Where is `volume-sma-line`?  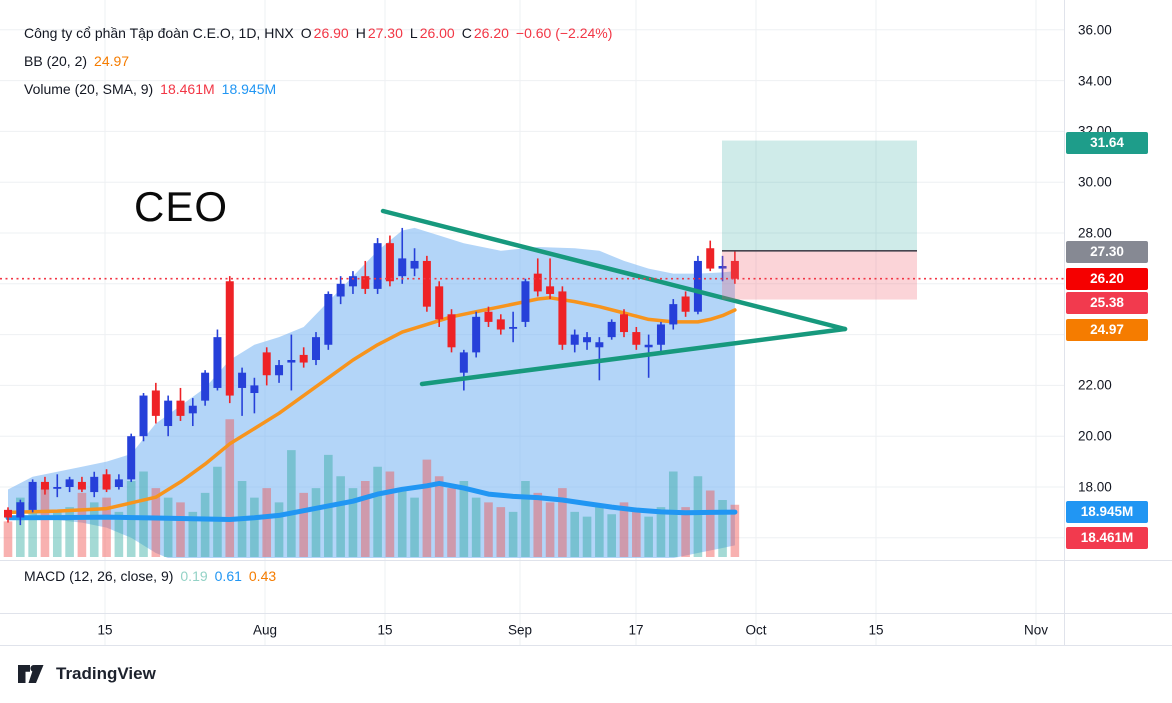
volume-sma-line is located at coordinates (371, 501).